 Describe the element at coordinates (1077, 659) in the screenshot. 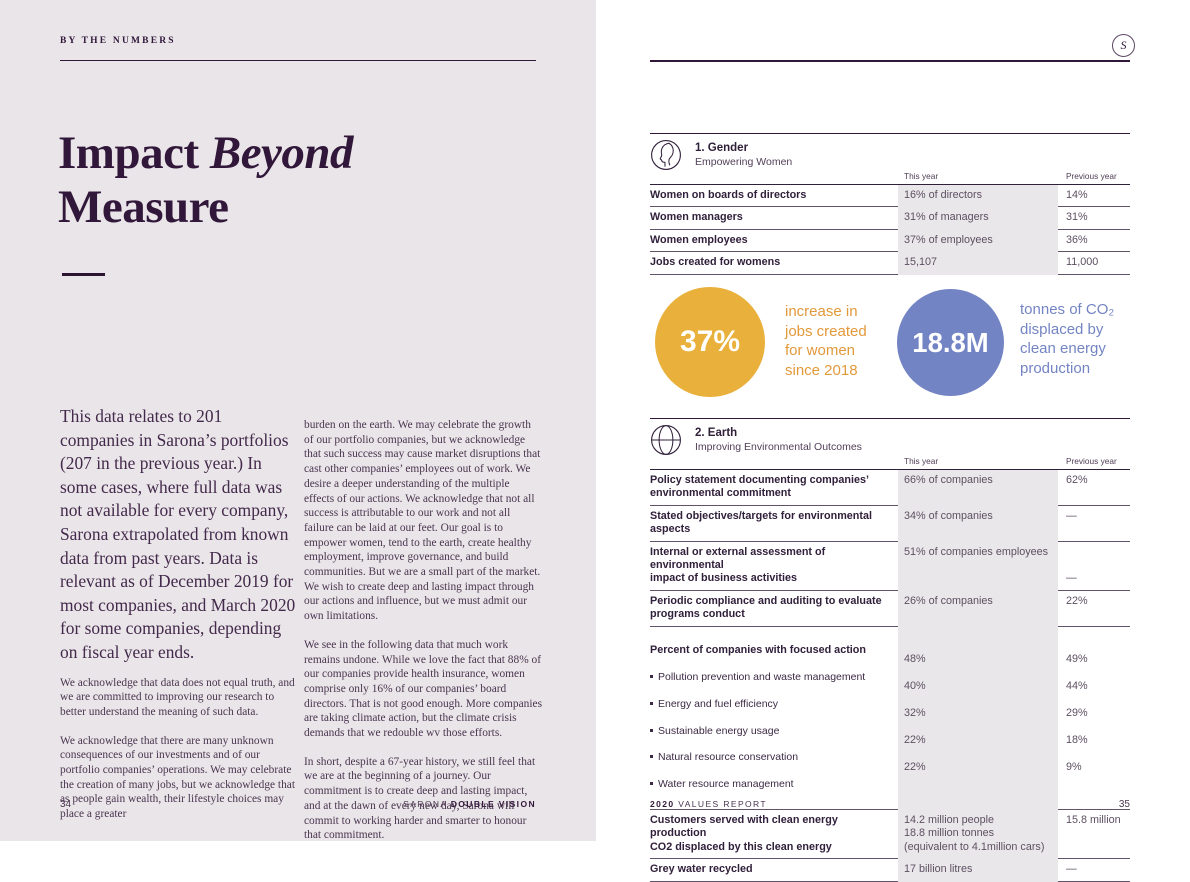

I see `bullet-value: 49%` at that location.